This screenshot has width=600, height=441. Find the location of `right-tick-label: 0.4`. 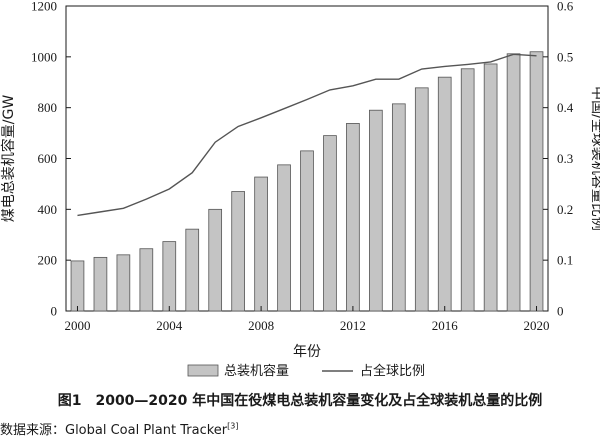

right-tick-label: 0.4 is located at coordinates (565, 107).